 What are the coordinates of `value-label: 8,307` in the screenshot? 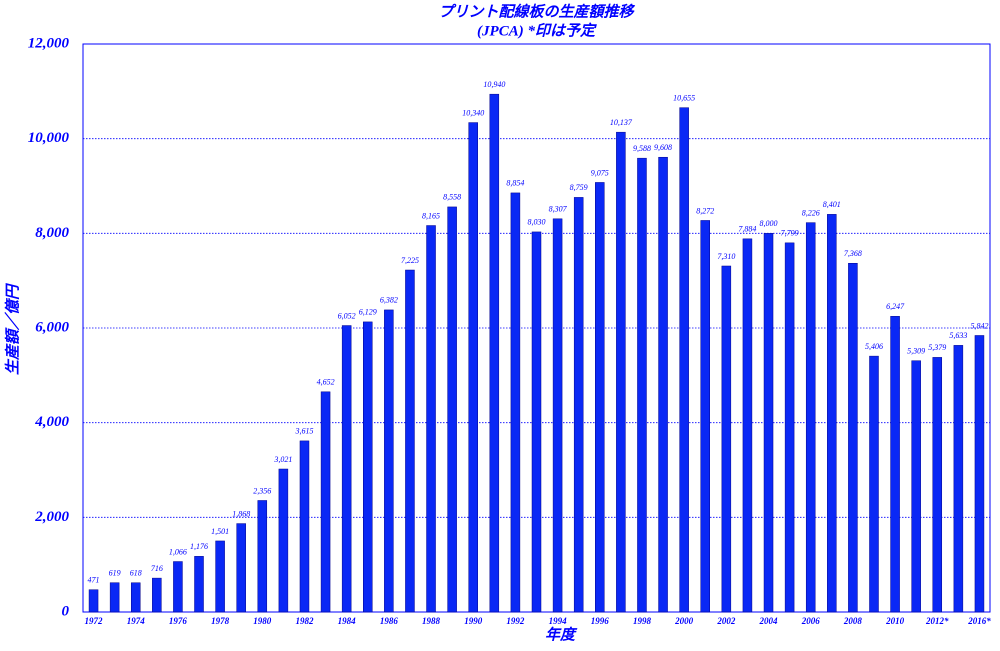 It's located at (558, 209).